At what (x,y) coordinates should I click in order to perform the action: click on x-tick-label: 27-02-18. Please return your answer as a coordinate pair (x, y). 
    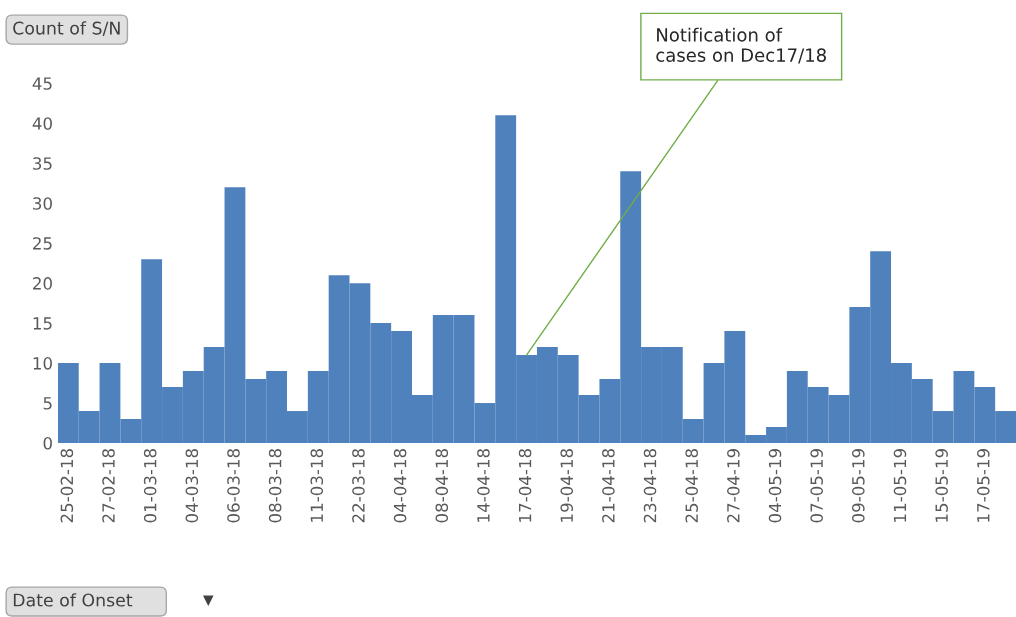
    Looking at the image, I should click on (108, 486).